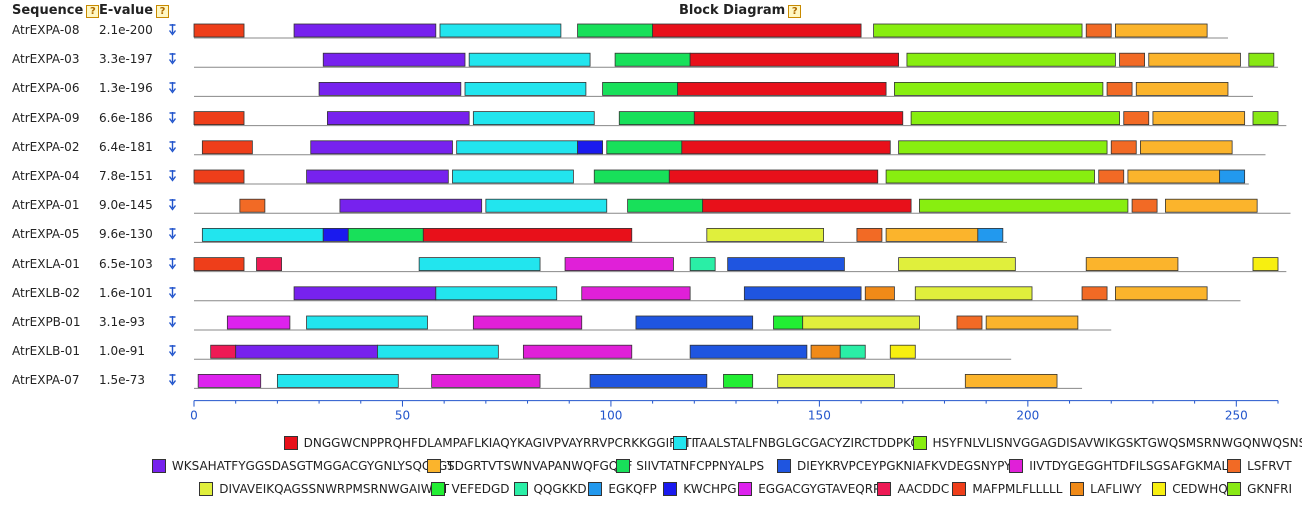  Describe the element at coordinates (795, 11) in the screenshot. I see `block-diagram-help-icon: ?` at that location.